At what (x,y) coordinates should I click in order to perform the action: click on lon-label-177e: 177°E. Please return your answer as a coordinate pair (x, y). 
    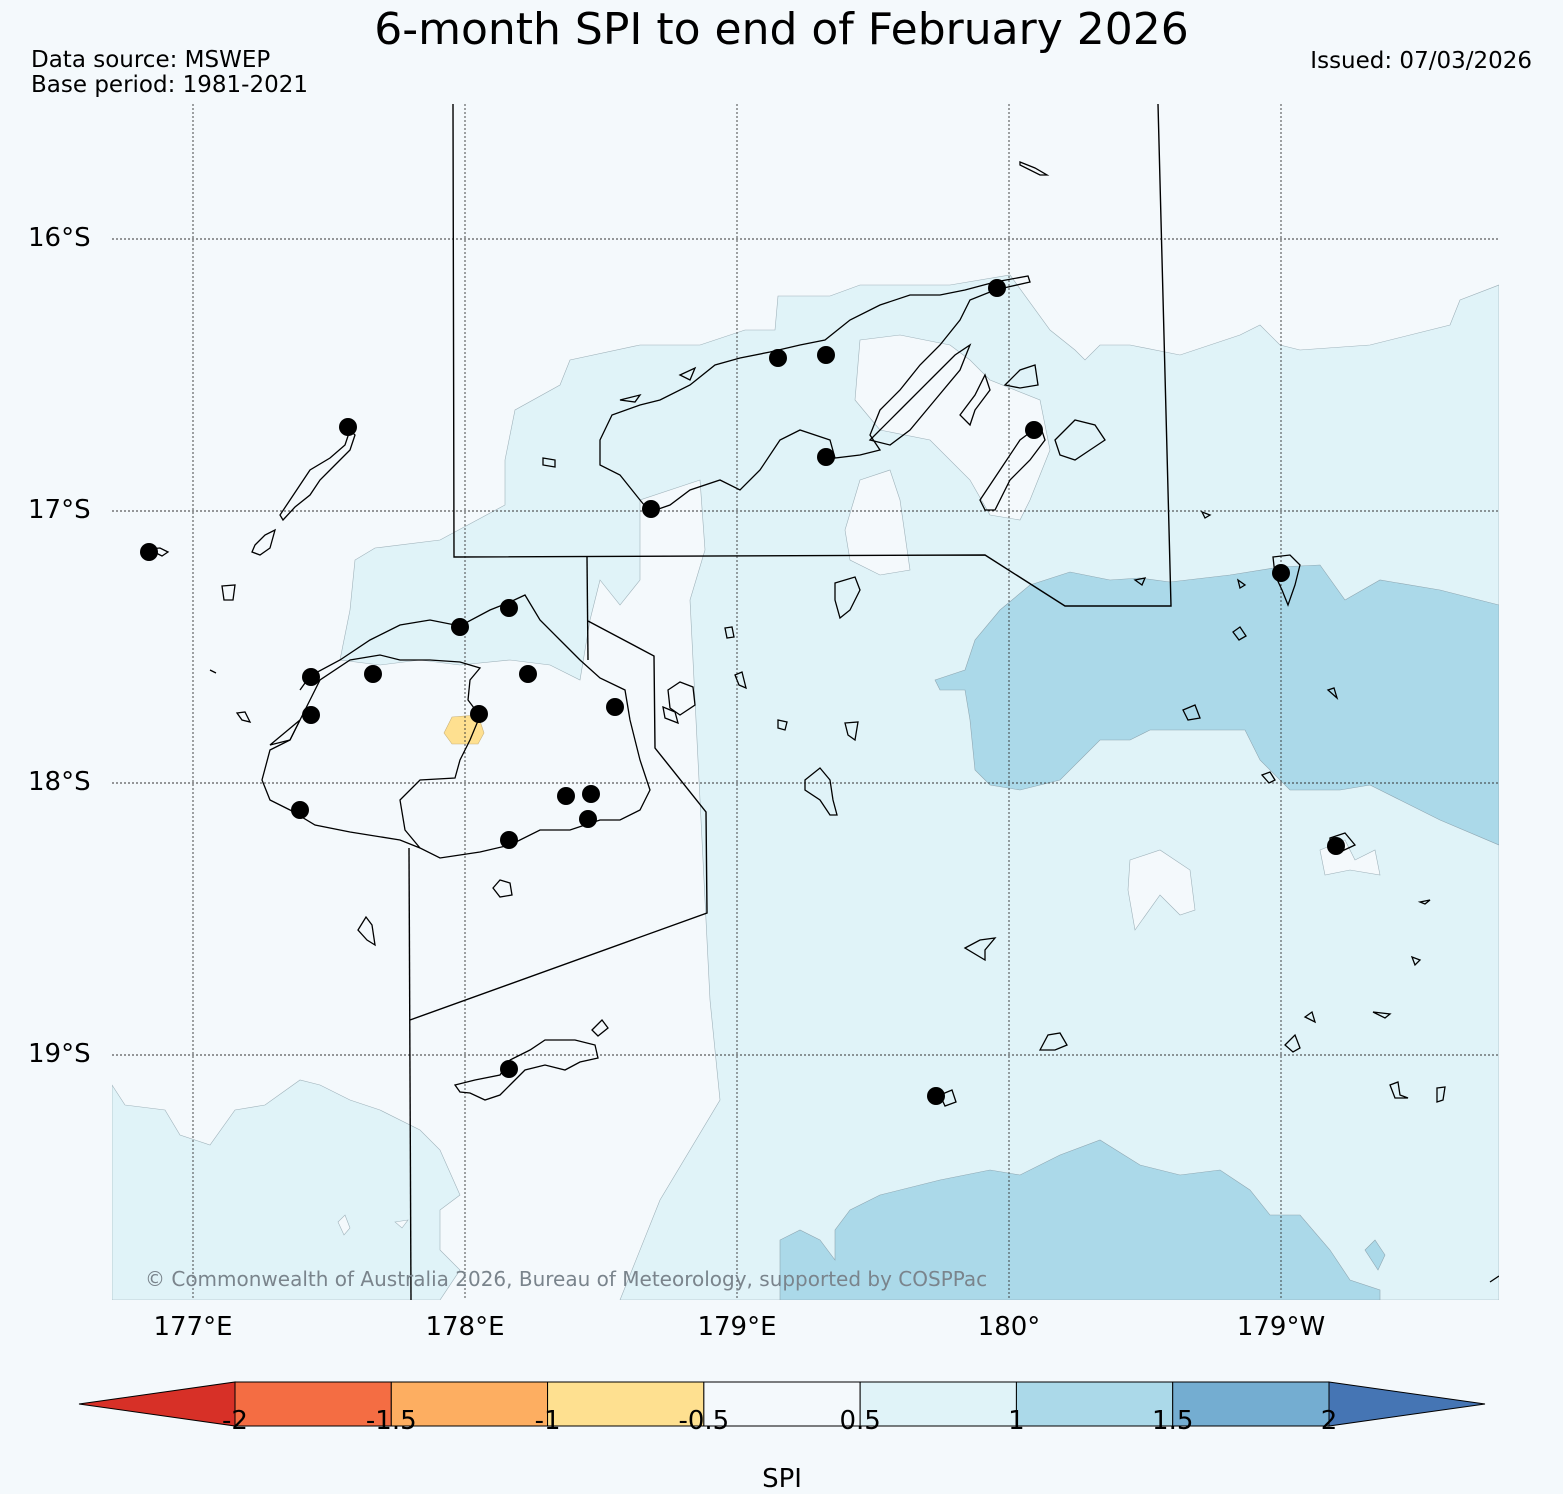
    Looking at the image, I should click on (193, 1327).